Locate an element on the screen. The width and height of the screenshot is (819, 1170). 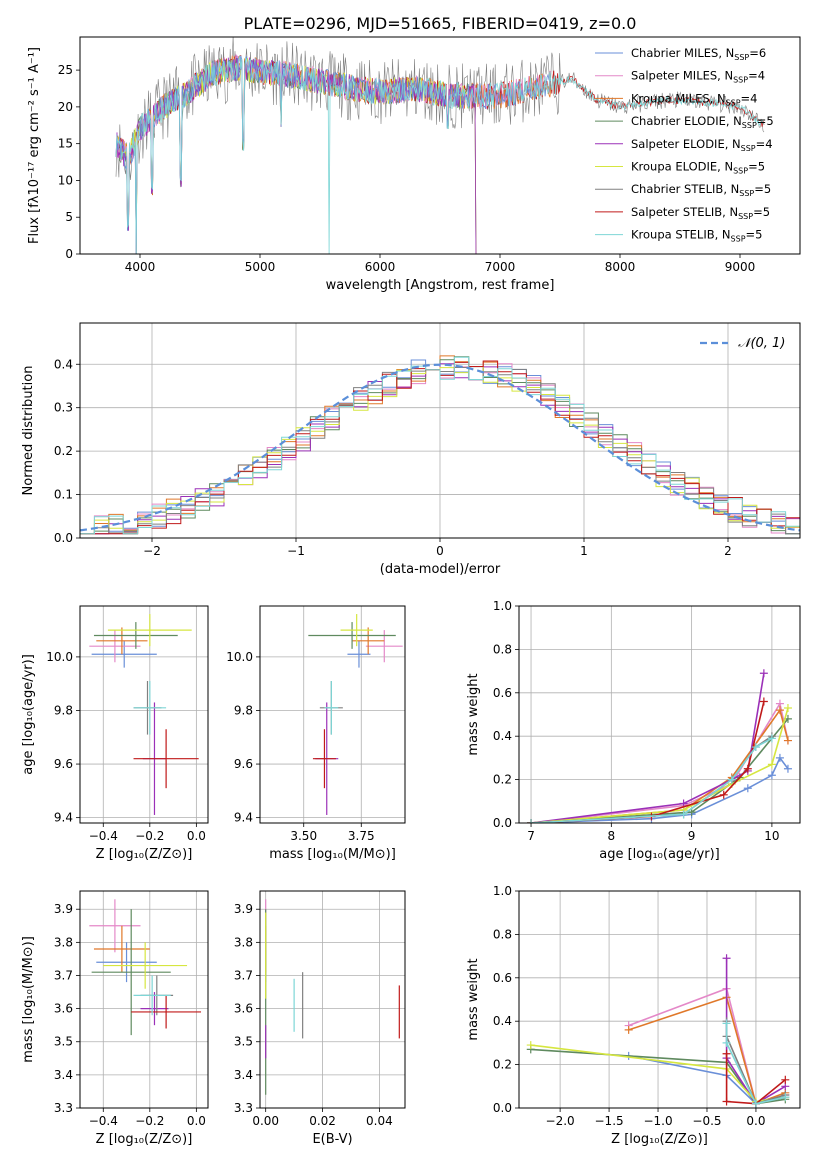
x-tick-label: 5000 is located at coordinates (260, 267).